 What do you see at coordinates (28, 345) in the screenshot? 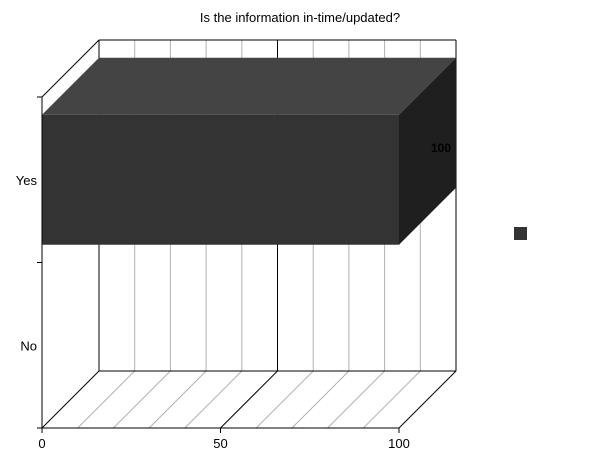
I see `y-tick-label: No` at bounding box center [28, 345].